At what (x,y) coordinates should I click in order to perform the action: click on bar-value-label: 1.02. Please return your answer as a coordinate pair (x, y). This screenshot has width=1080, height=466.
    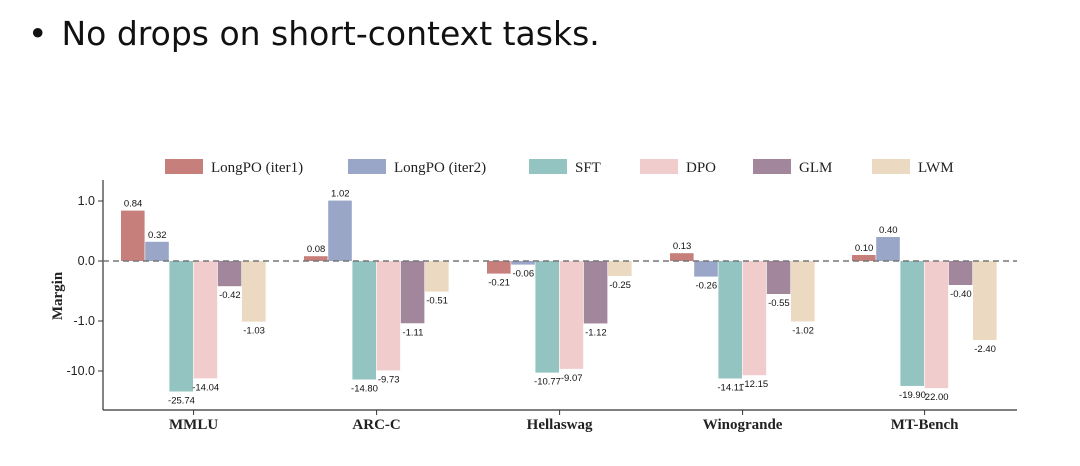
    Looking at the image, I should click on (340, 194).